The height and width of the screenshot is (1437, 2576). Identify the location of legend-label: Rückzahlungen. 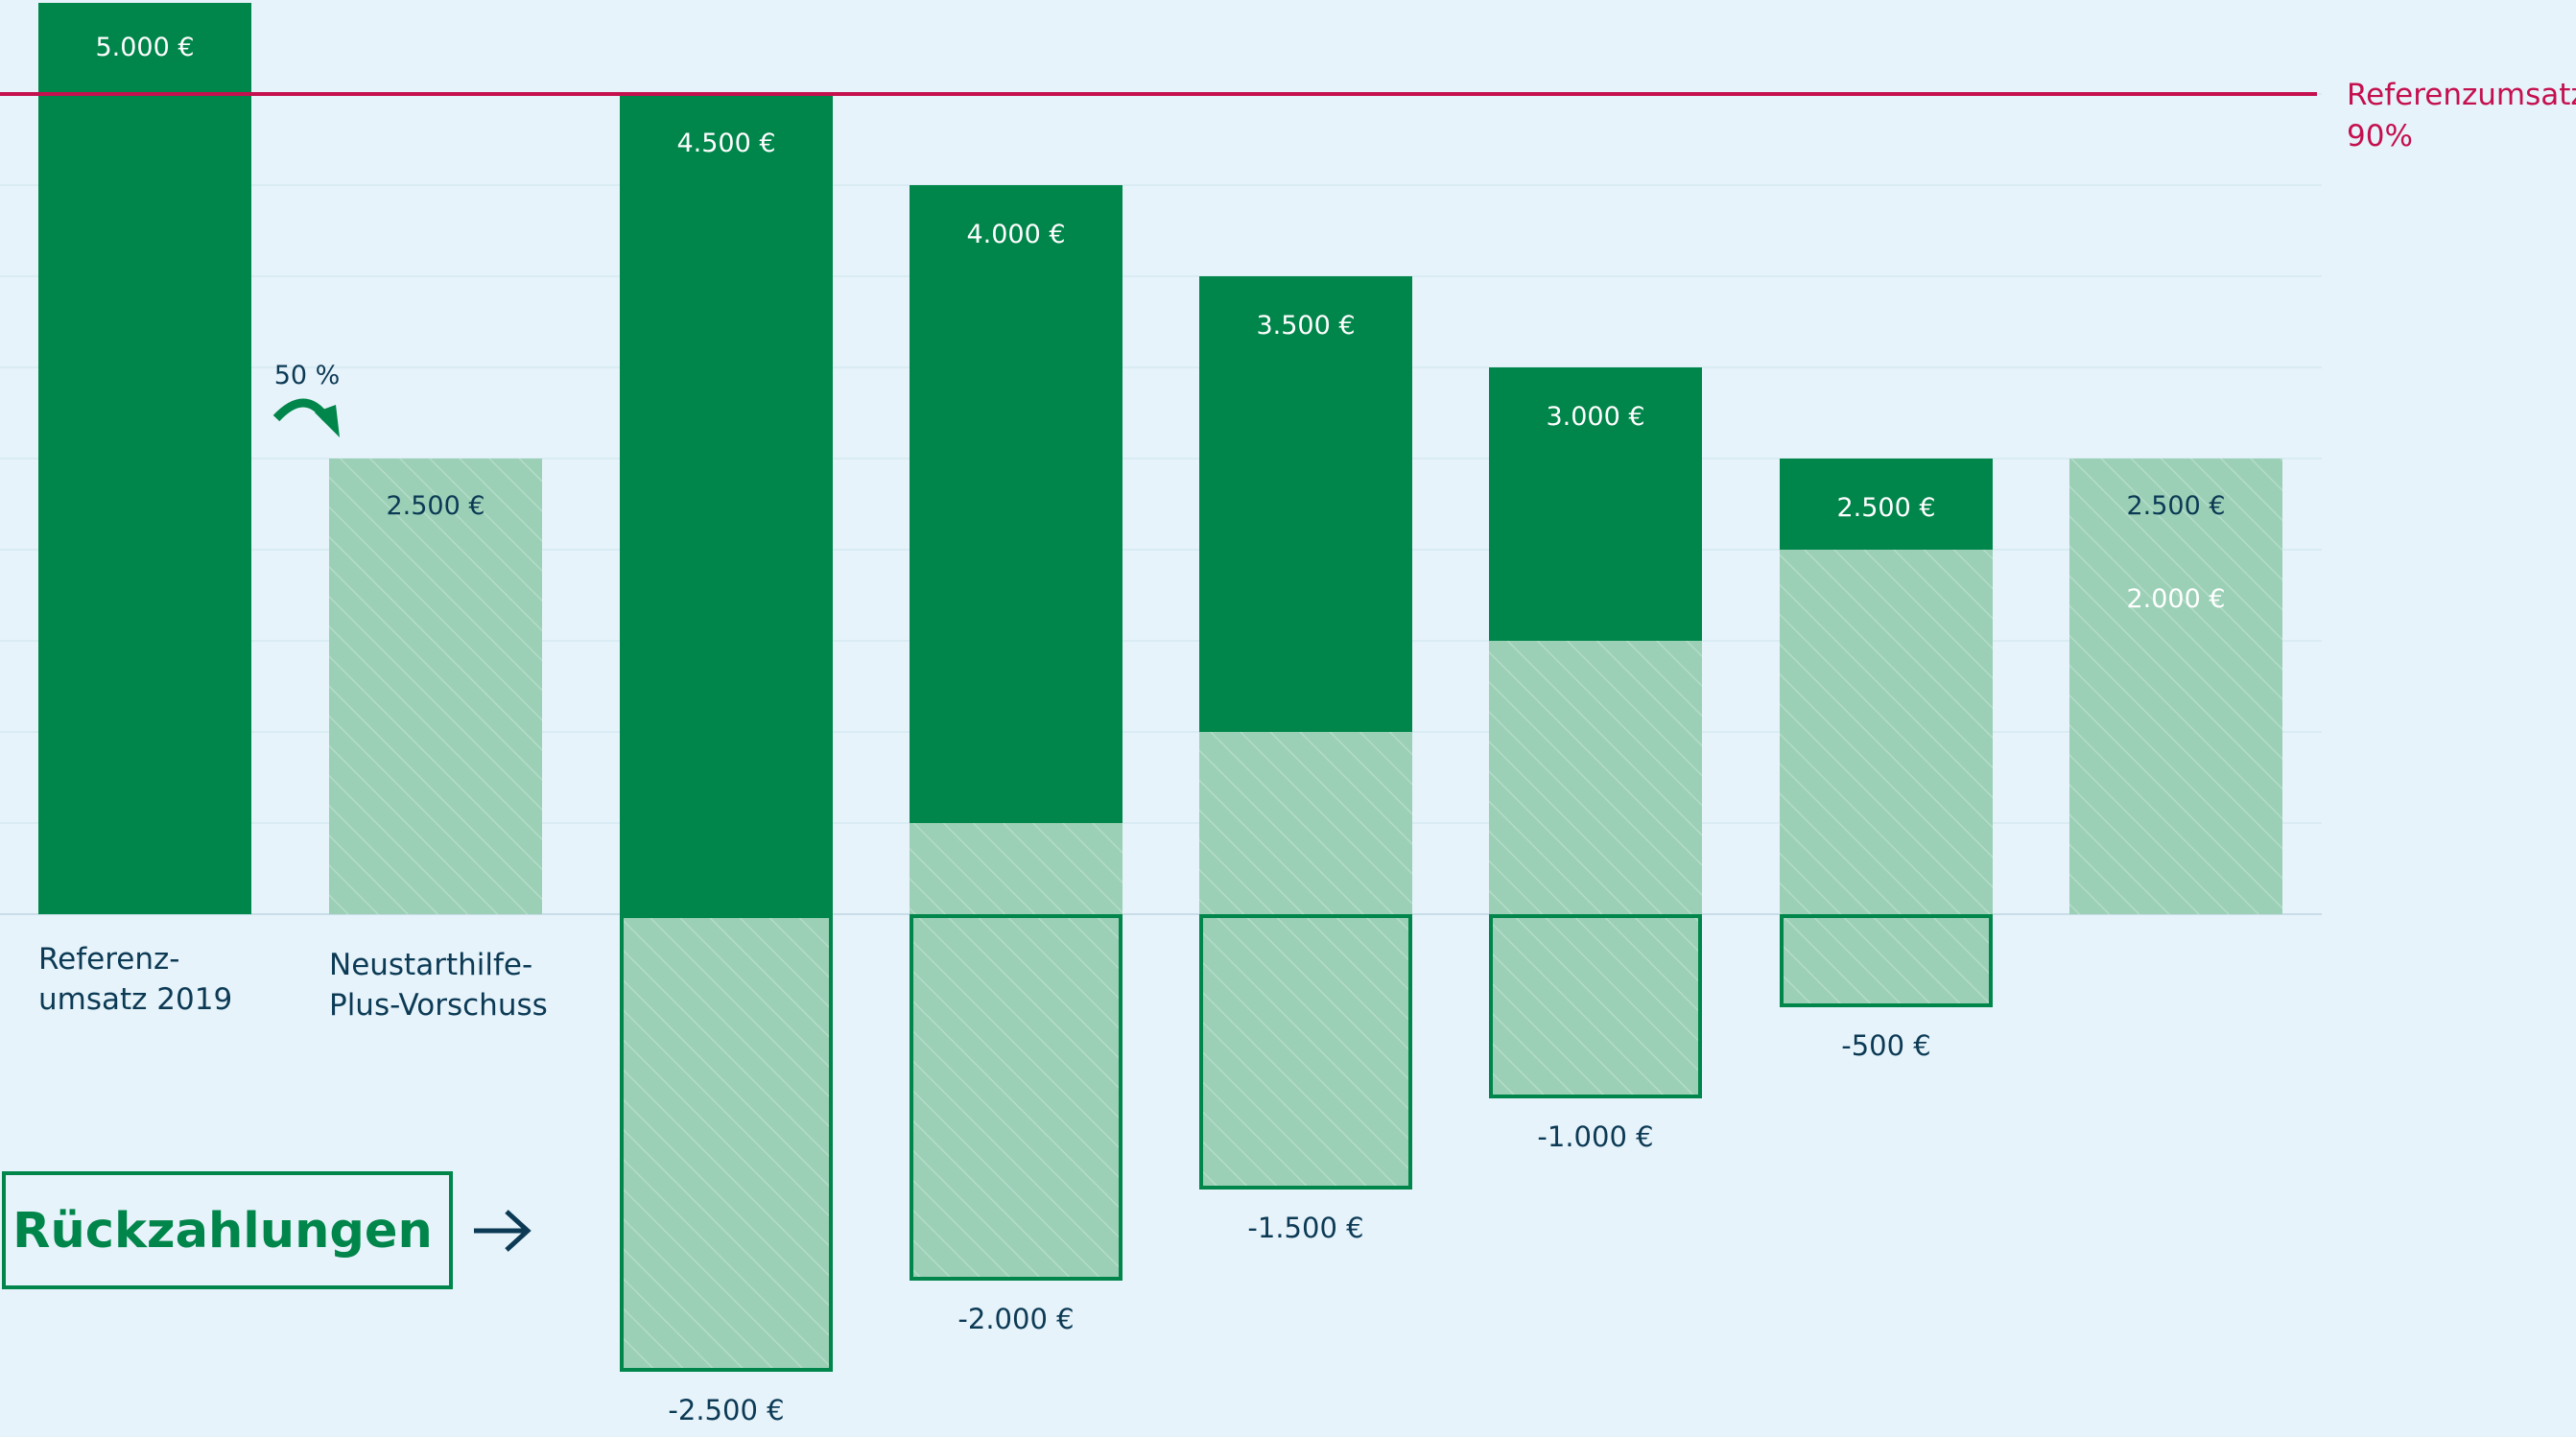
(223, 1231).